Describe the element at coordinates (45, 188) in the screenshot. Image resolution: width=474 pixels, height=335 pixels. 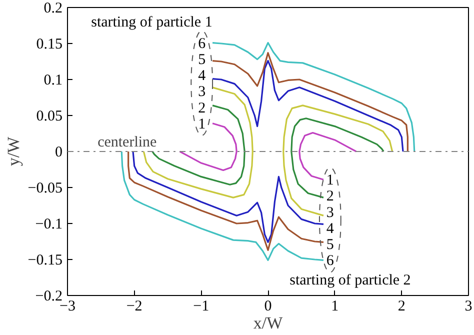
I see `y-tick-label: −0.05` at that location.